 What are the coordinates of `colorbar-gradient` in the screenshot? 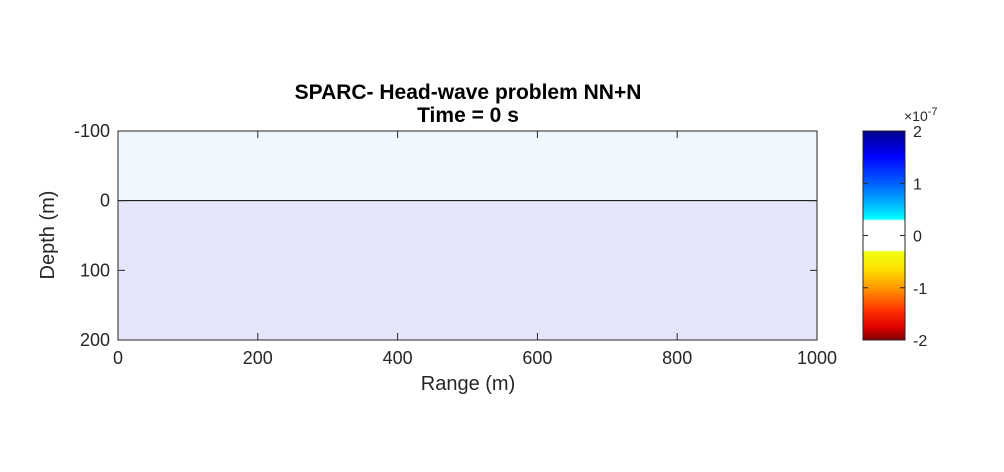 It's located at (884, 235).